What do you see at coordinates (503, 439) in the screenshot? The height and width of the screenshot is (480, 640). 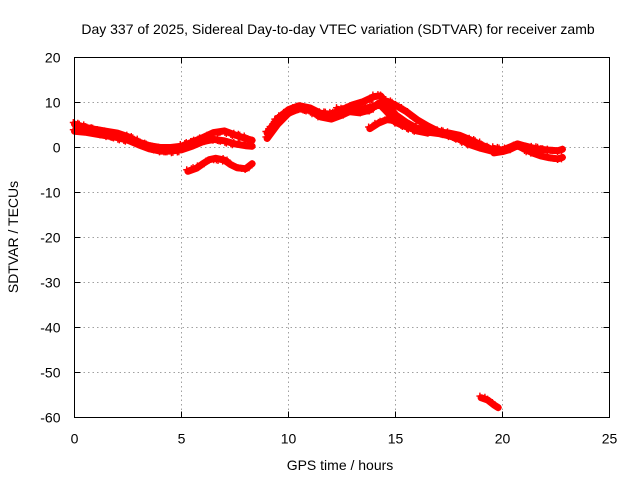 I see `x-tick-label: 20` at bounding box center [503, 439].